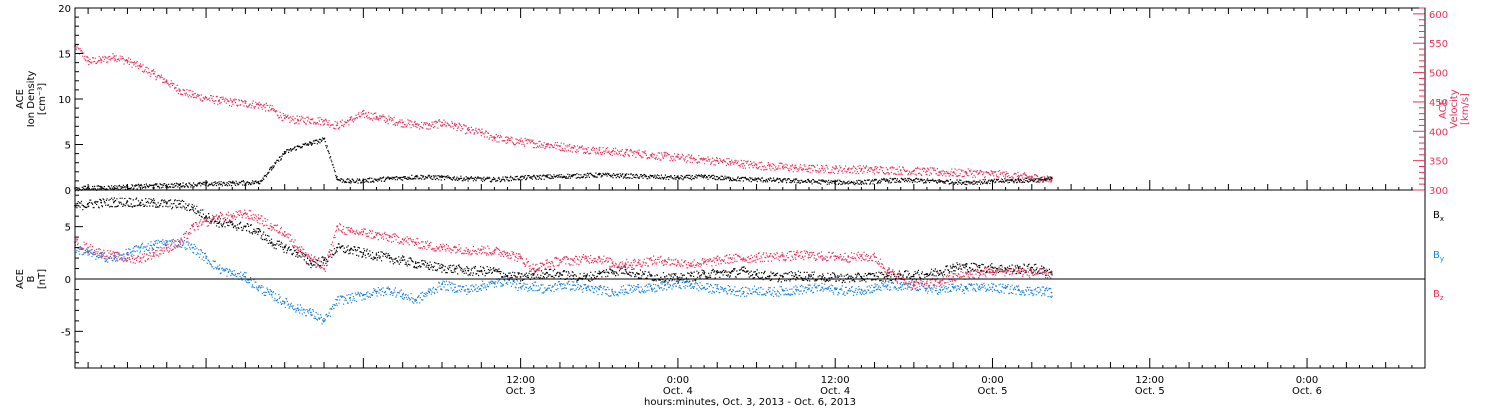  What do you see at coordinates (20, 99) in the screenshot?
I see `ylabel-density-line: ACE` at bounding box center [20, 99].